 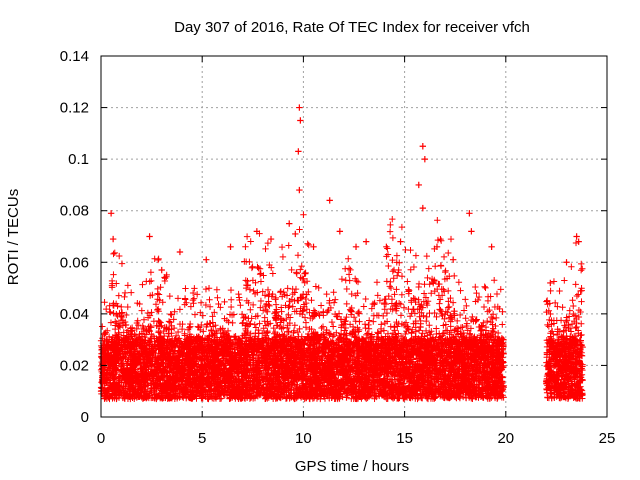 I want to click on x-tick-label: 20, so click(x=505, y=438).